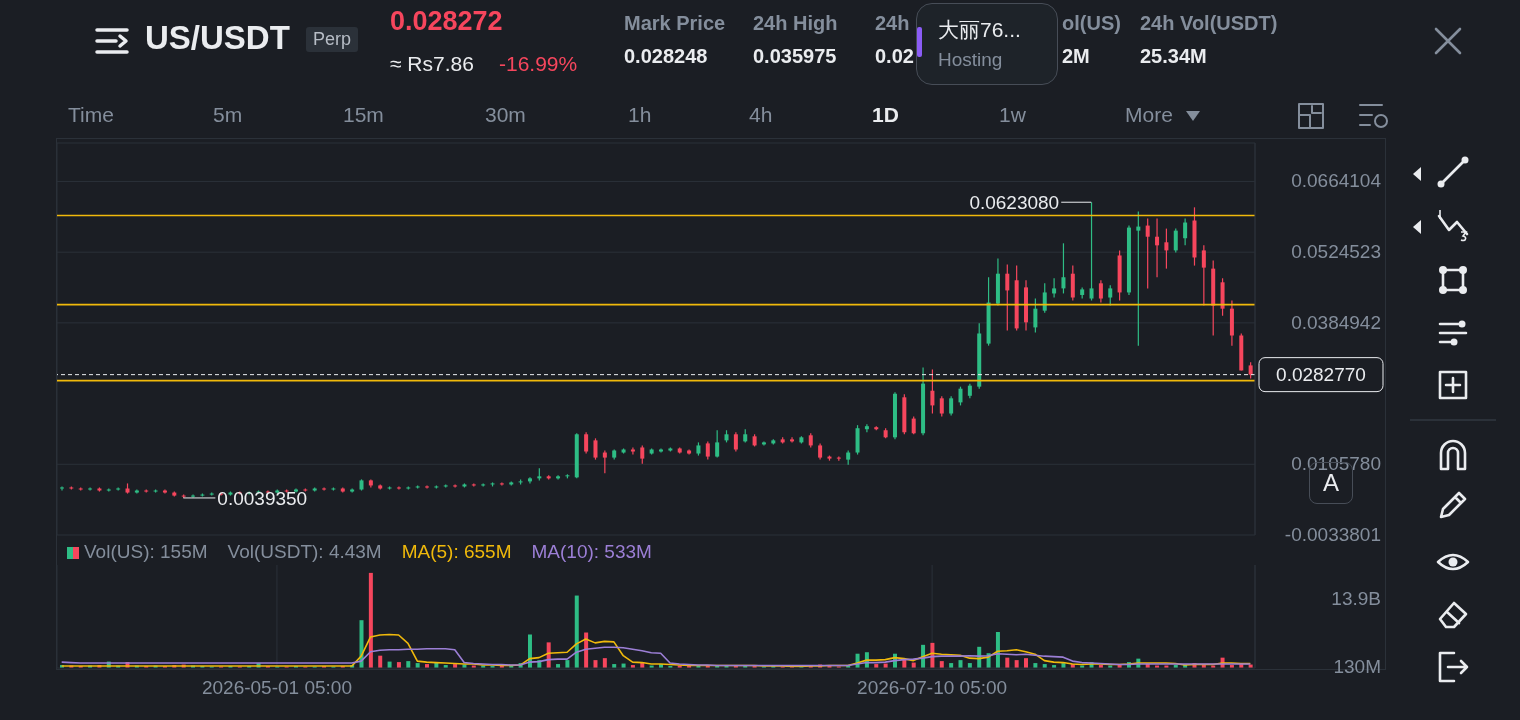 The width and height of the screenshot is (1520, 720). What do you see at coordinates (1321, 374) in the screenshot?
I see `ref-line-label: 0.0282770` at bounding box center [1321, 374].